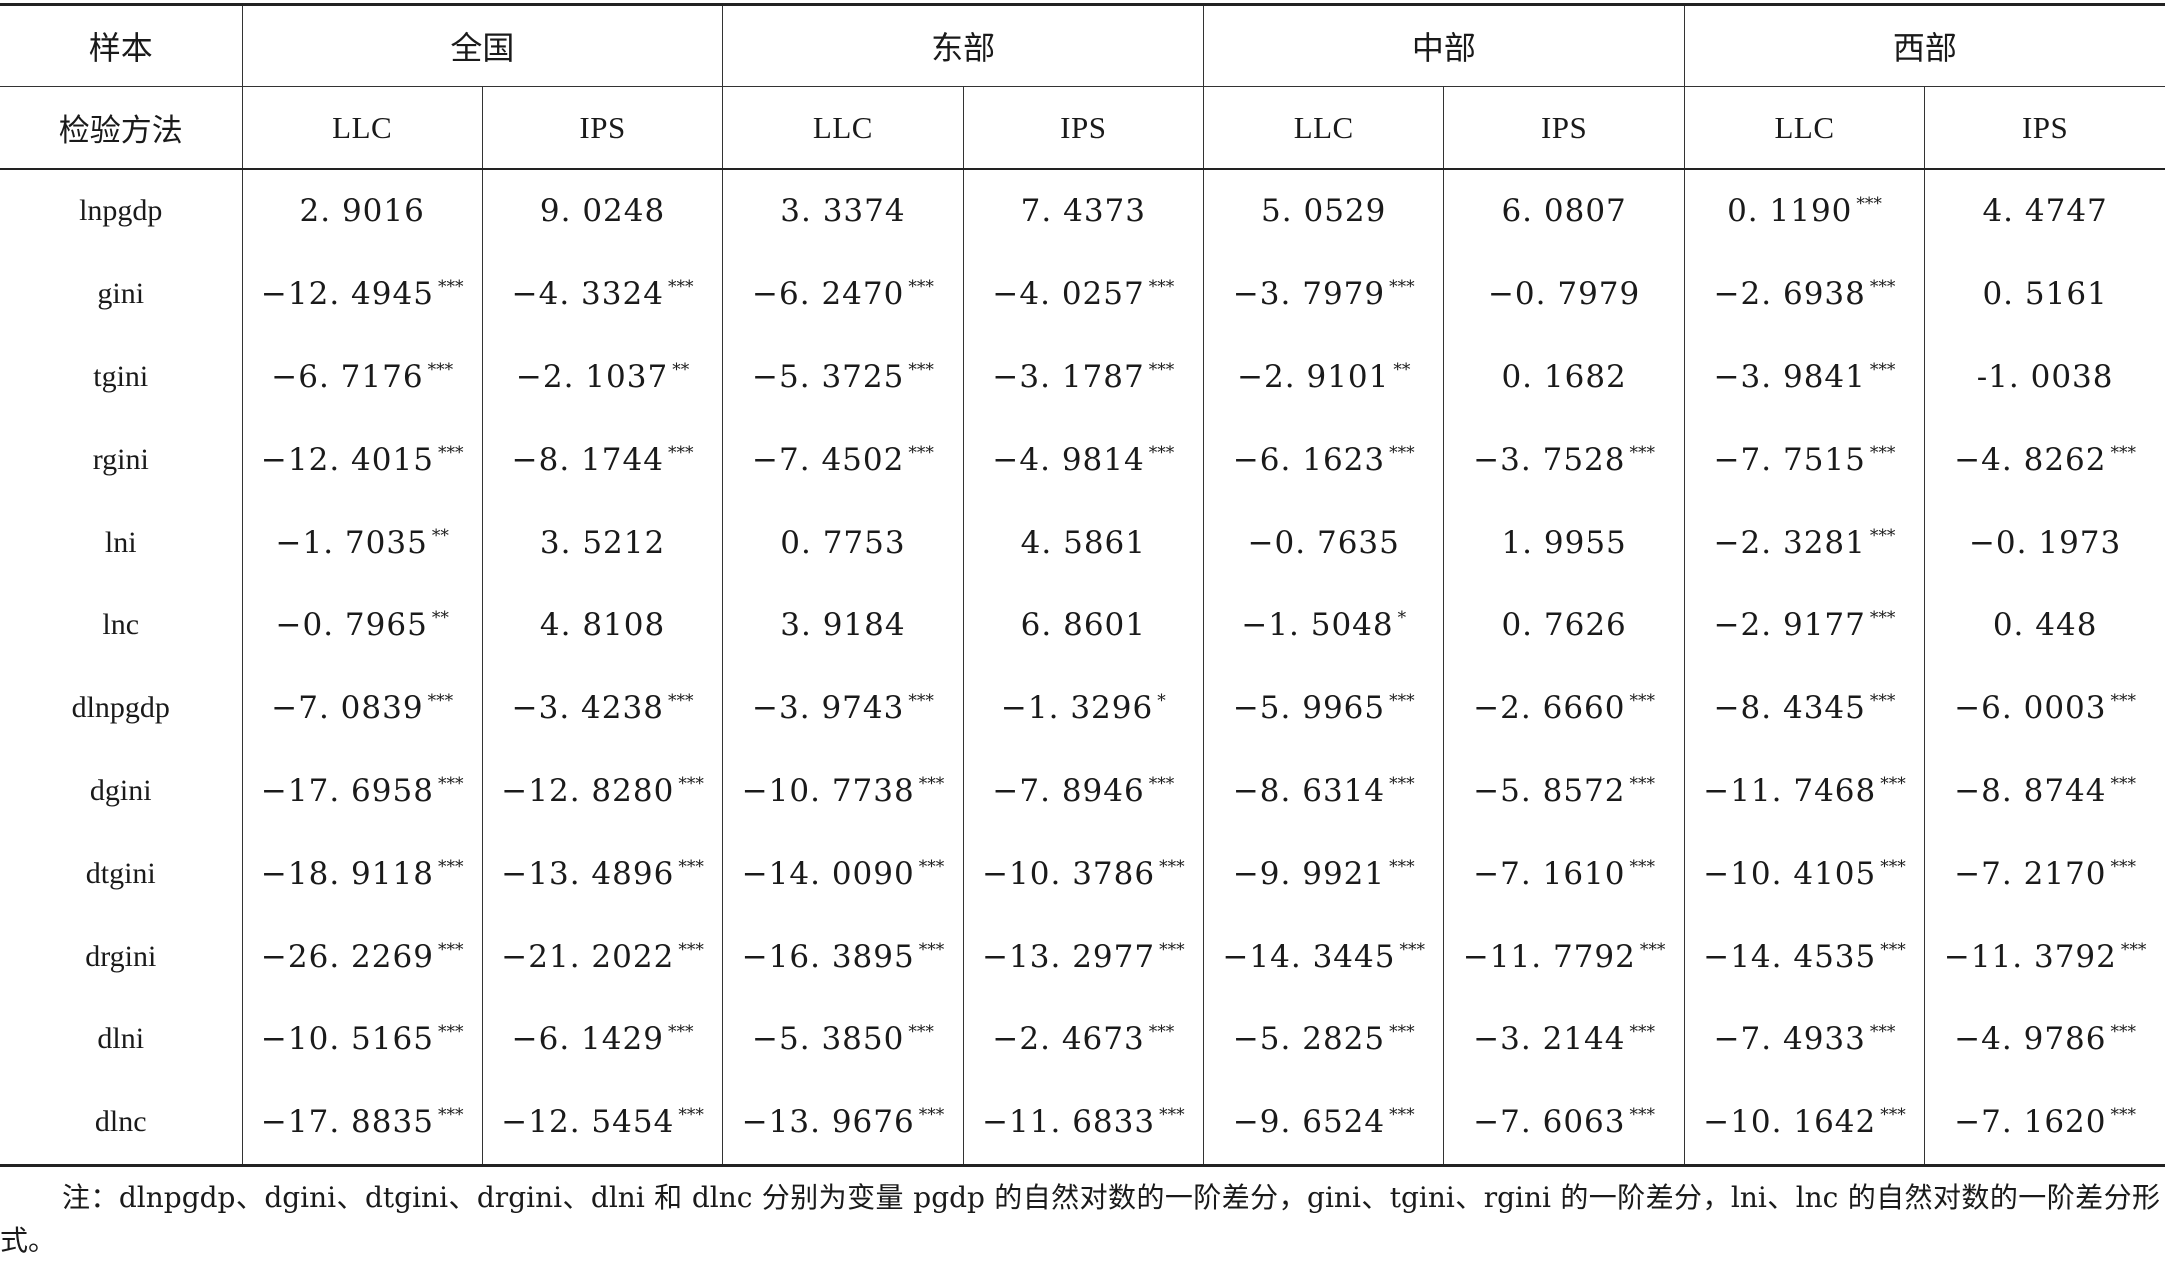 Image resolution: width=2165 pixels, height=1268 pixels. Describe the element at coordinates (1564, 542) in the screenshot. I see `test-statistic-value: 1. 9955` at that location.